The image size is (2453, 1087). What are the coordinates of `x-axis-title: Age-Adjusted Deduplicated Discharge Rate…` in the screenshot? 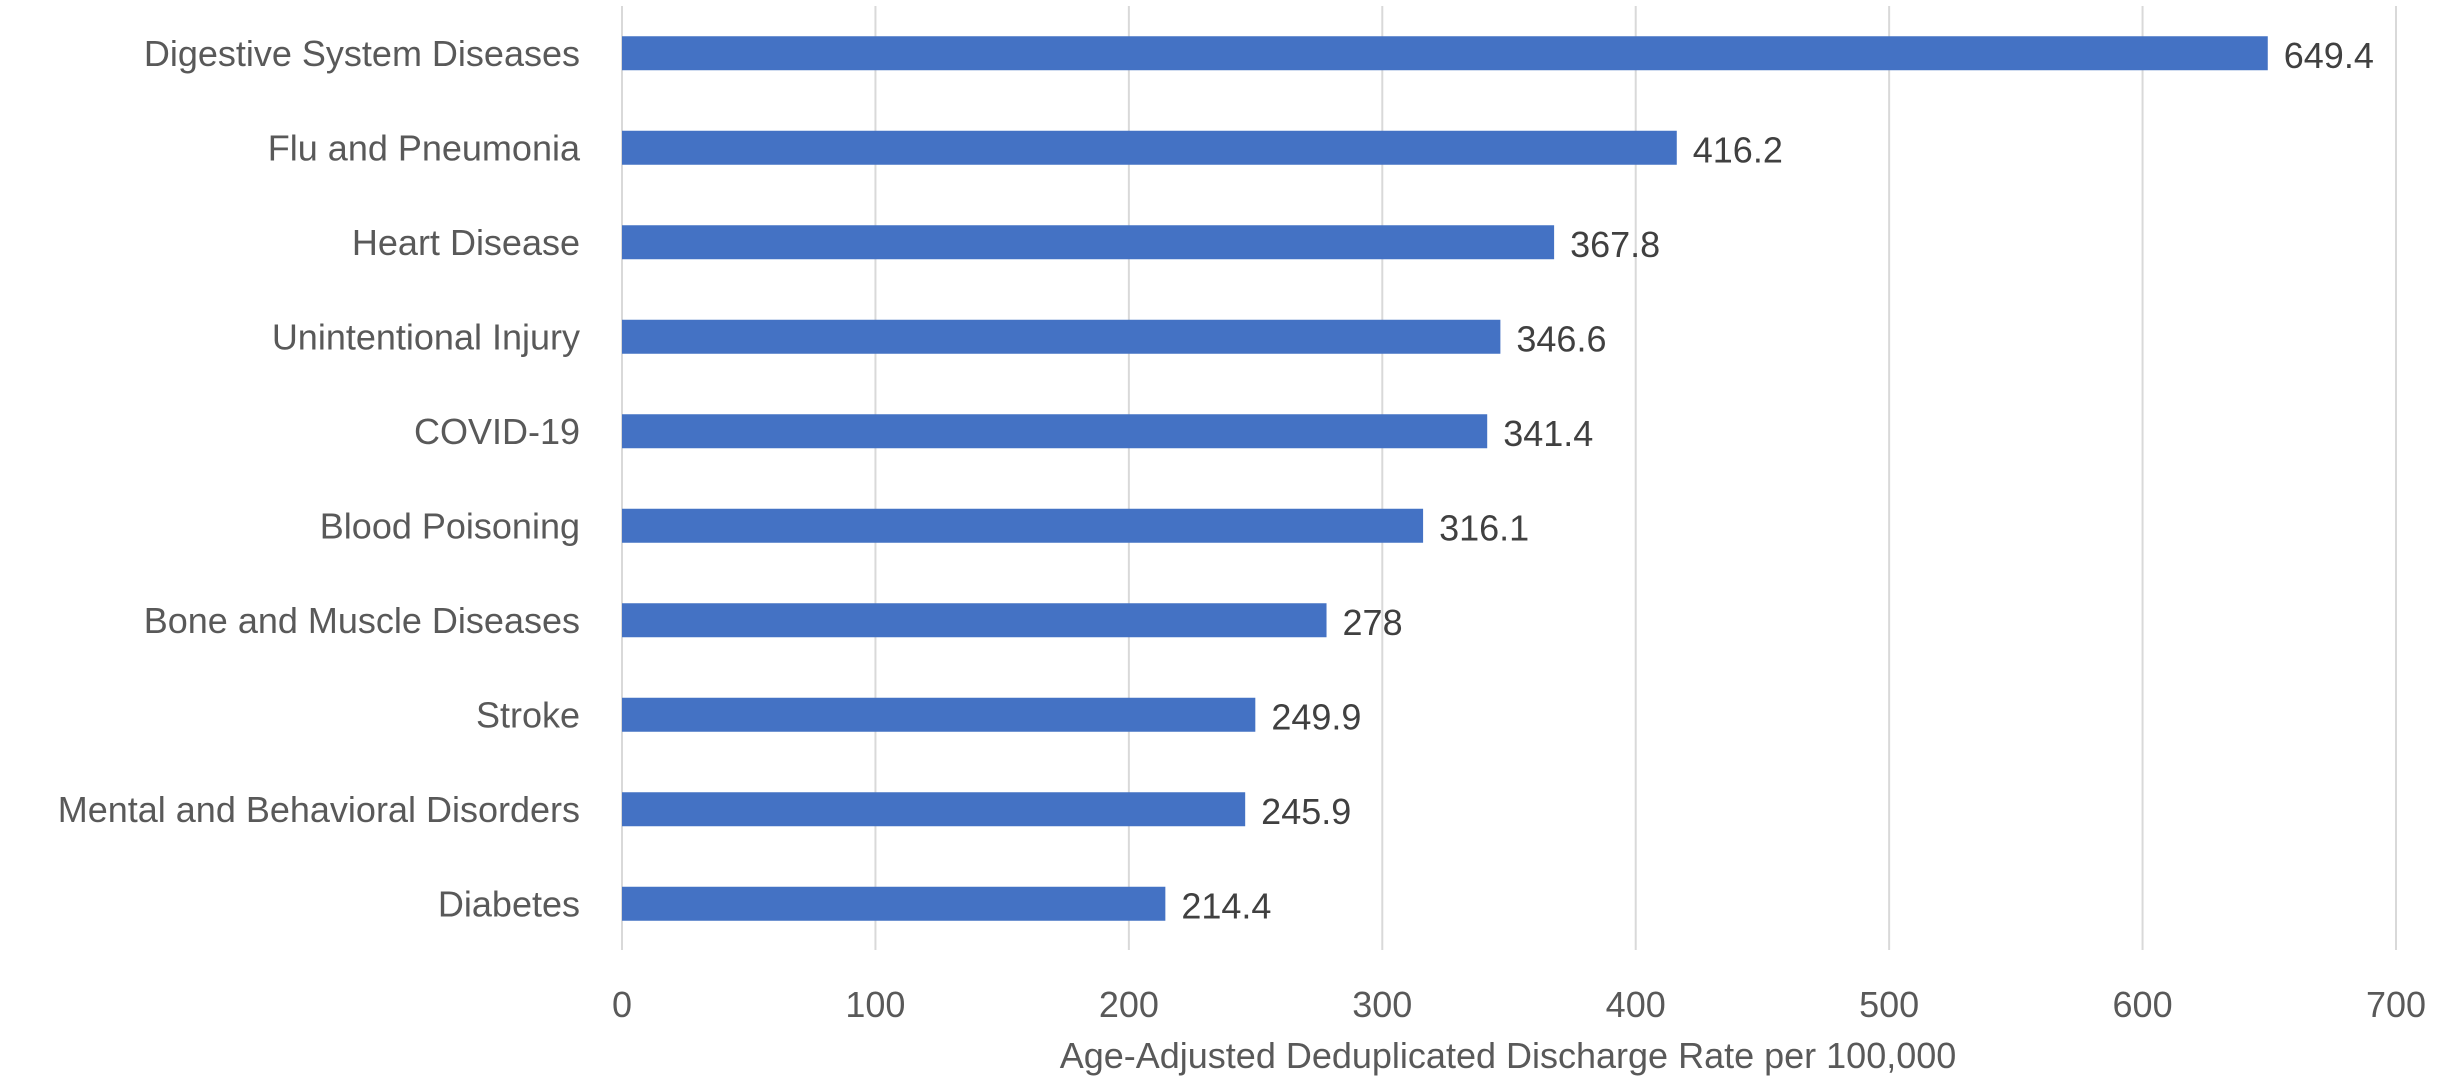 It's located at (1508, 1055).